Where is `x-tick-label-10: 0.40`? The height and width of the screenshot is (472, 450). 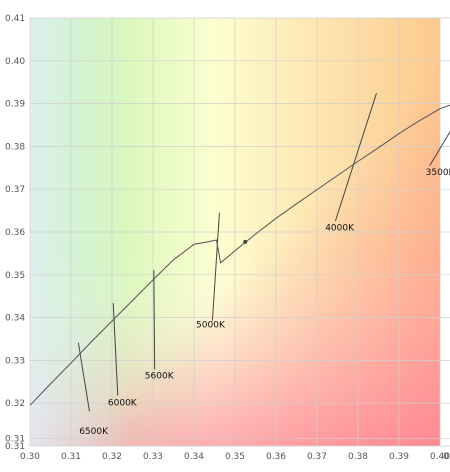
x-tick-label-10: 0.40 is located at coordinates (440, 457).